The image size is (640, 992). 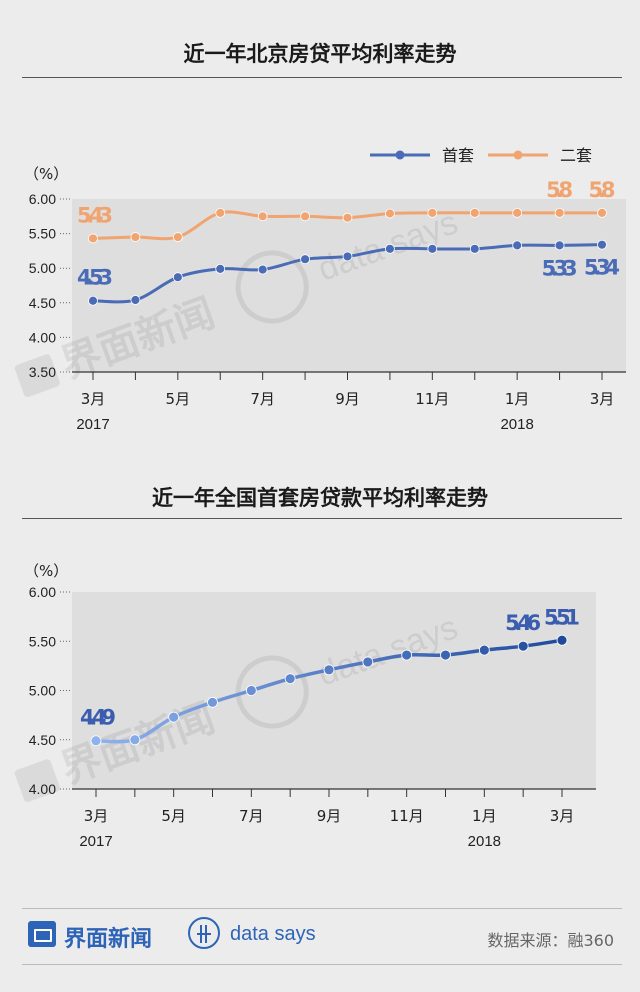 What do you see at coordinates (42, 372) in the screenshot?
I see `y-tick-label: 3.50` at bounding box center [42, 372].